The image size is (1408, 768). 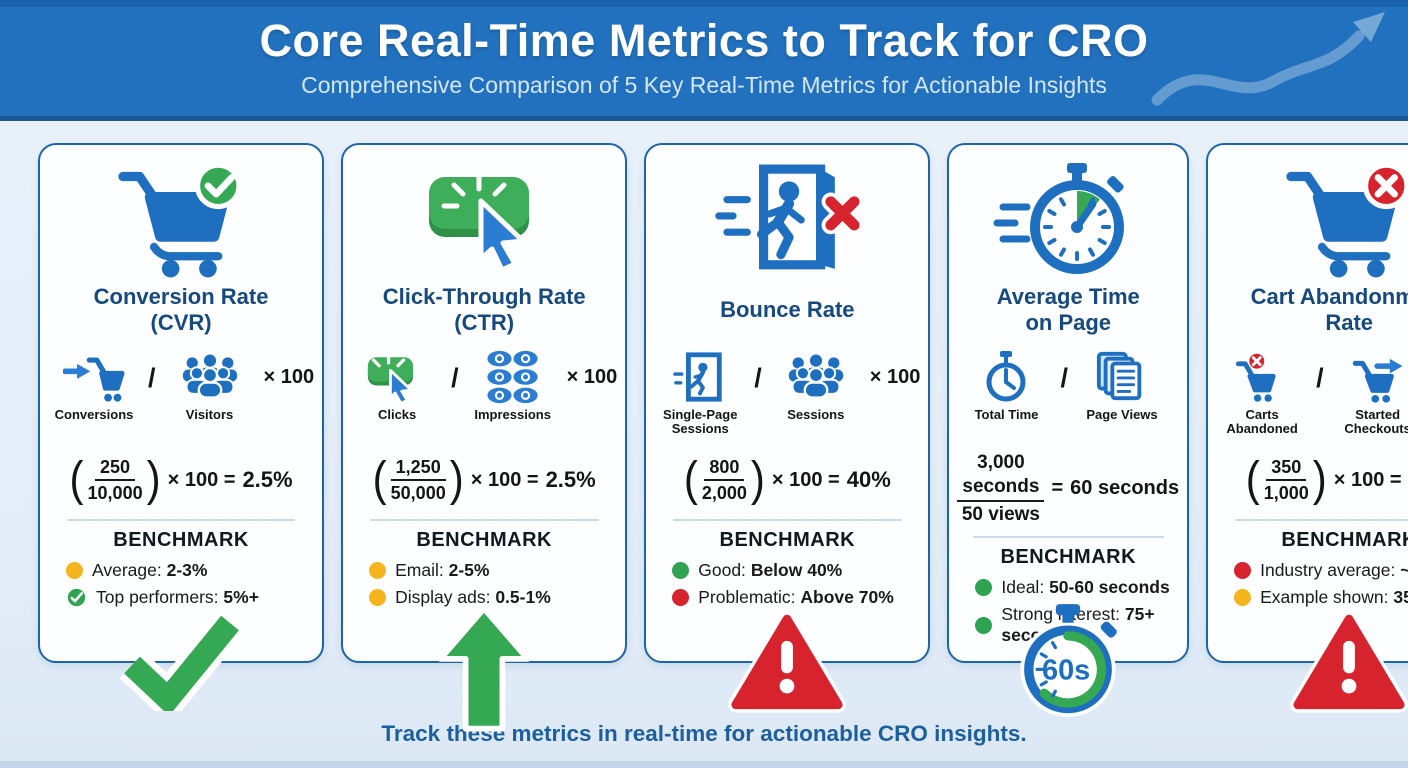 I want to click on benchmark-item: Good: Below 40%, so click(x=796, y=570).